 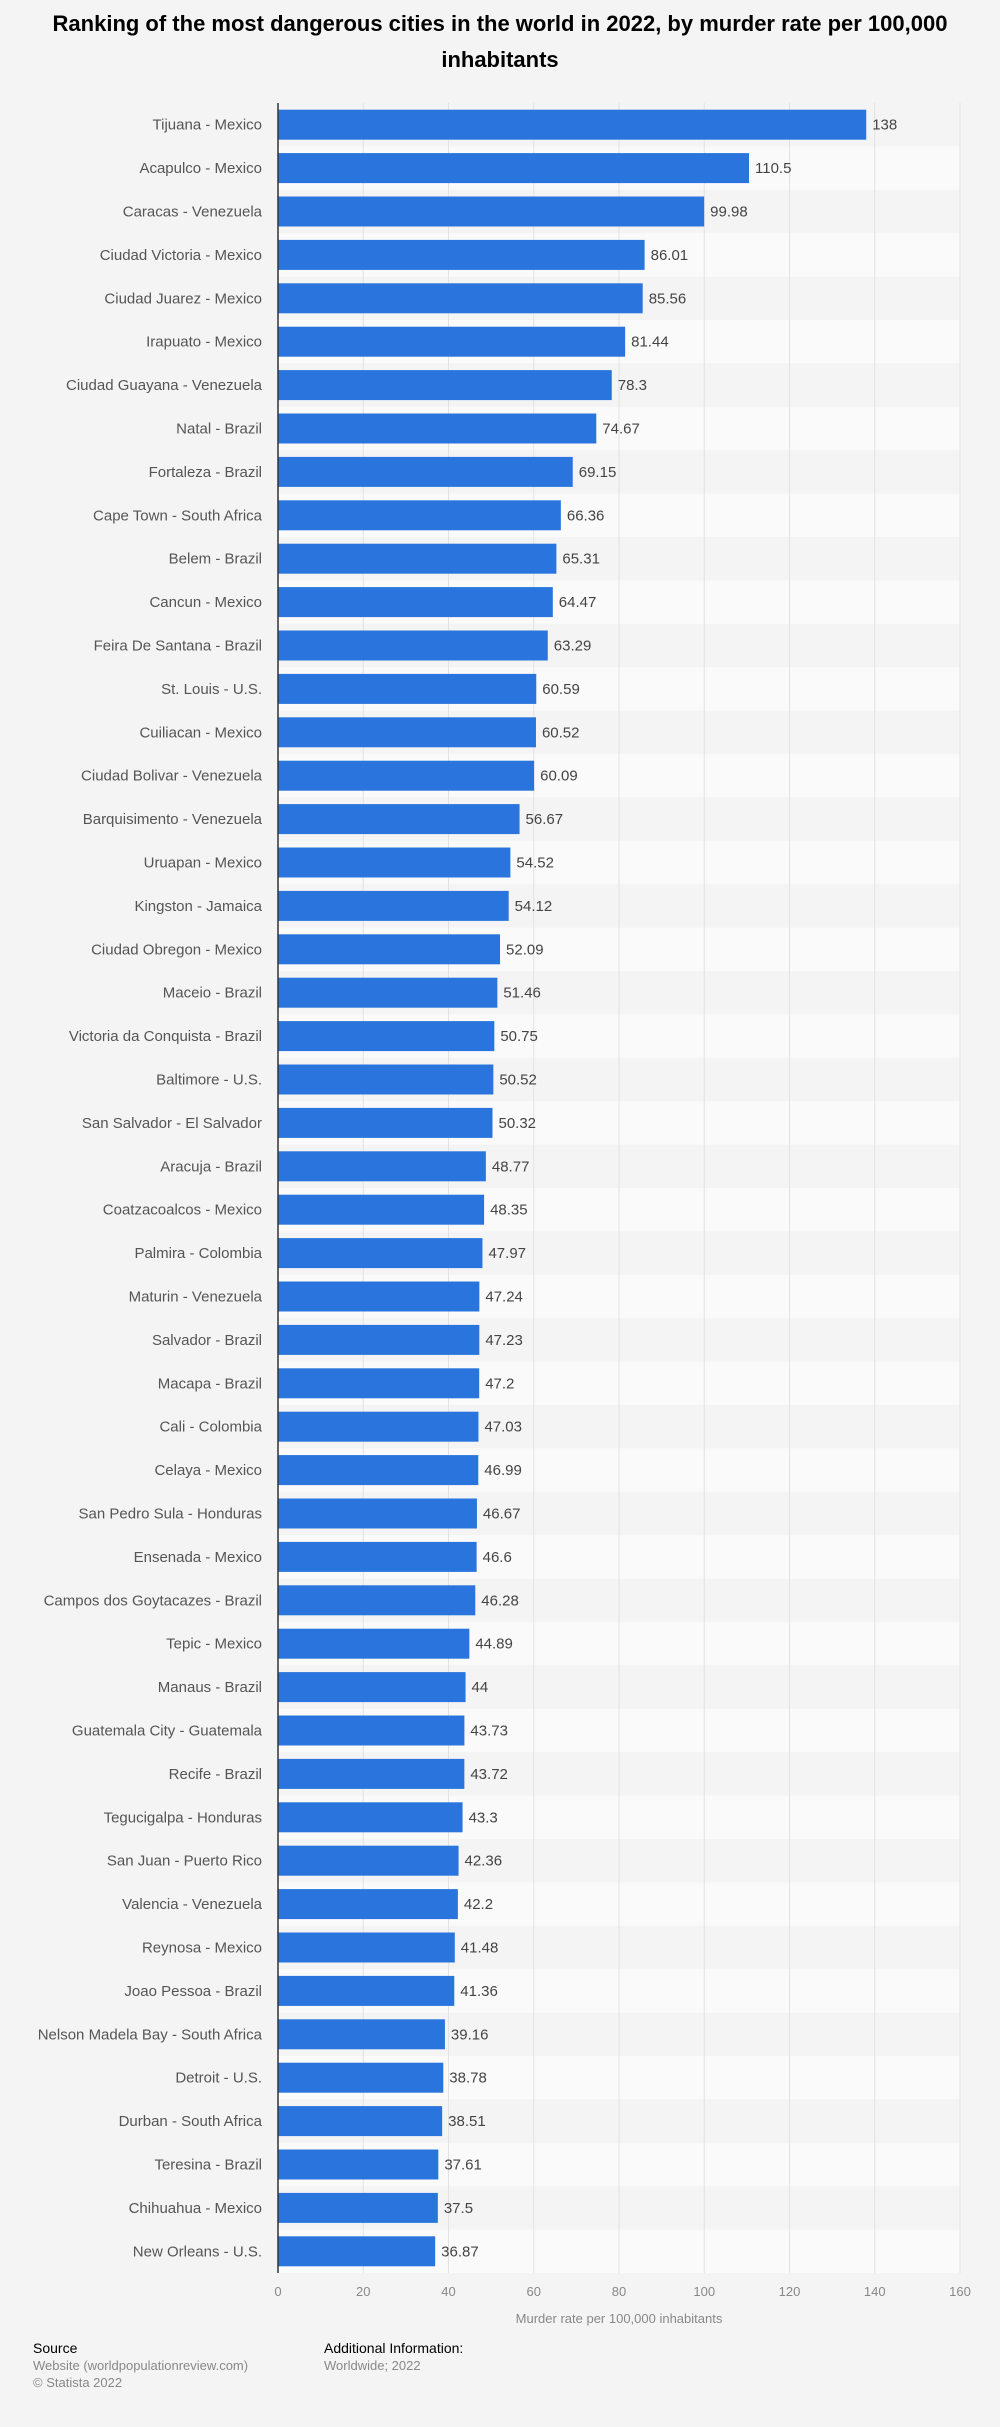 I want to click on value-label: 47.03, so click(x=503, y=1427).